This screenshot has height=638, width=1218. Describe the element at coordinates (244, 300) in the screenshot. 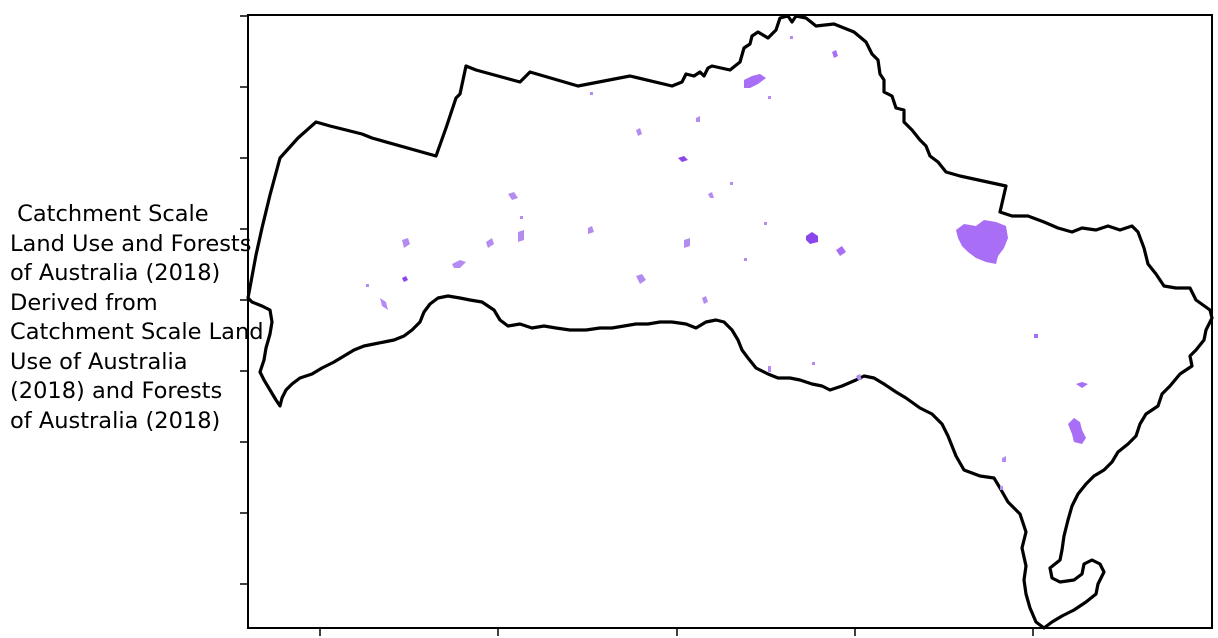

I see `y-axis-ticks` at that location.